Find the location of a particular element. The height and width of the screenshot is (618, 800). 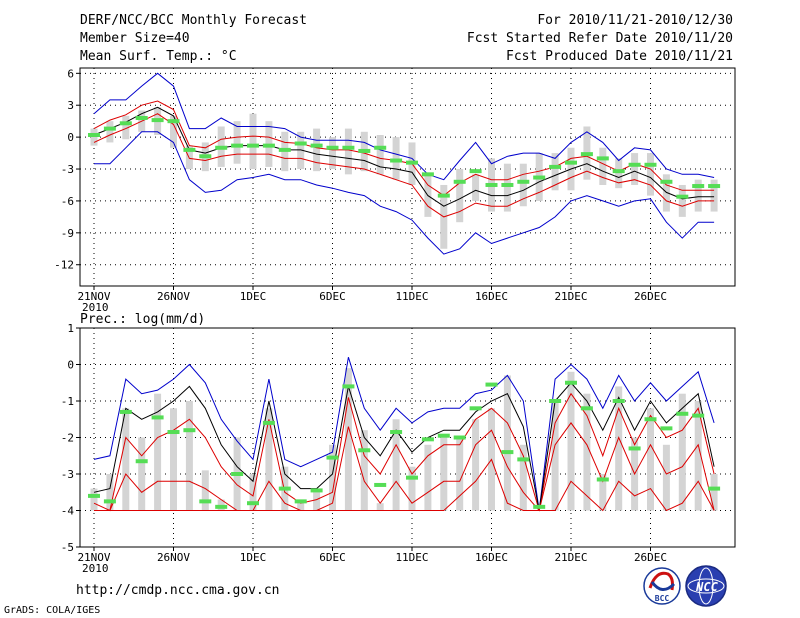

series-line-mean is located at coordinates (404, 156).